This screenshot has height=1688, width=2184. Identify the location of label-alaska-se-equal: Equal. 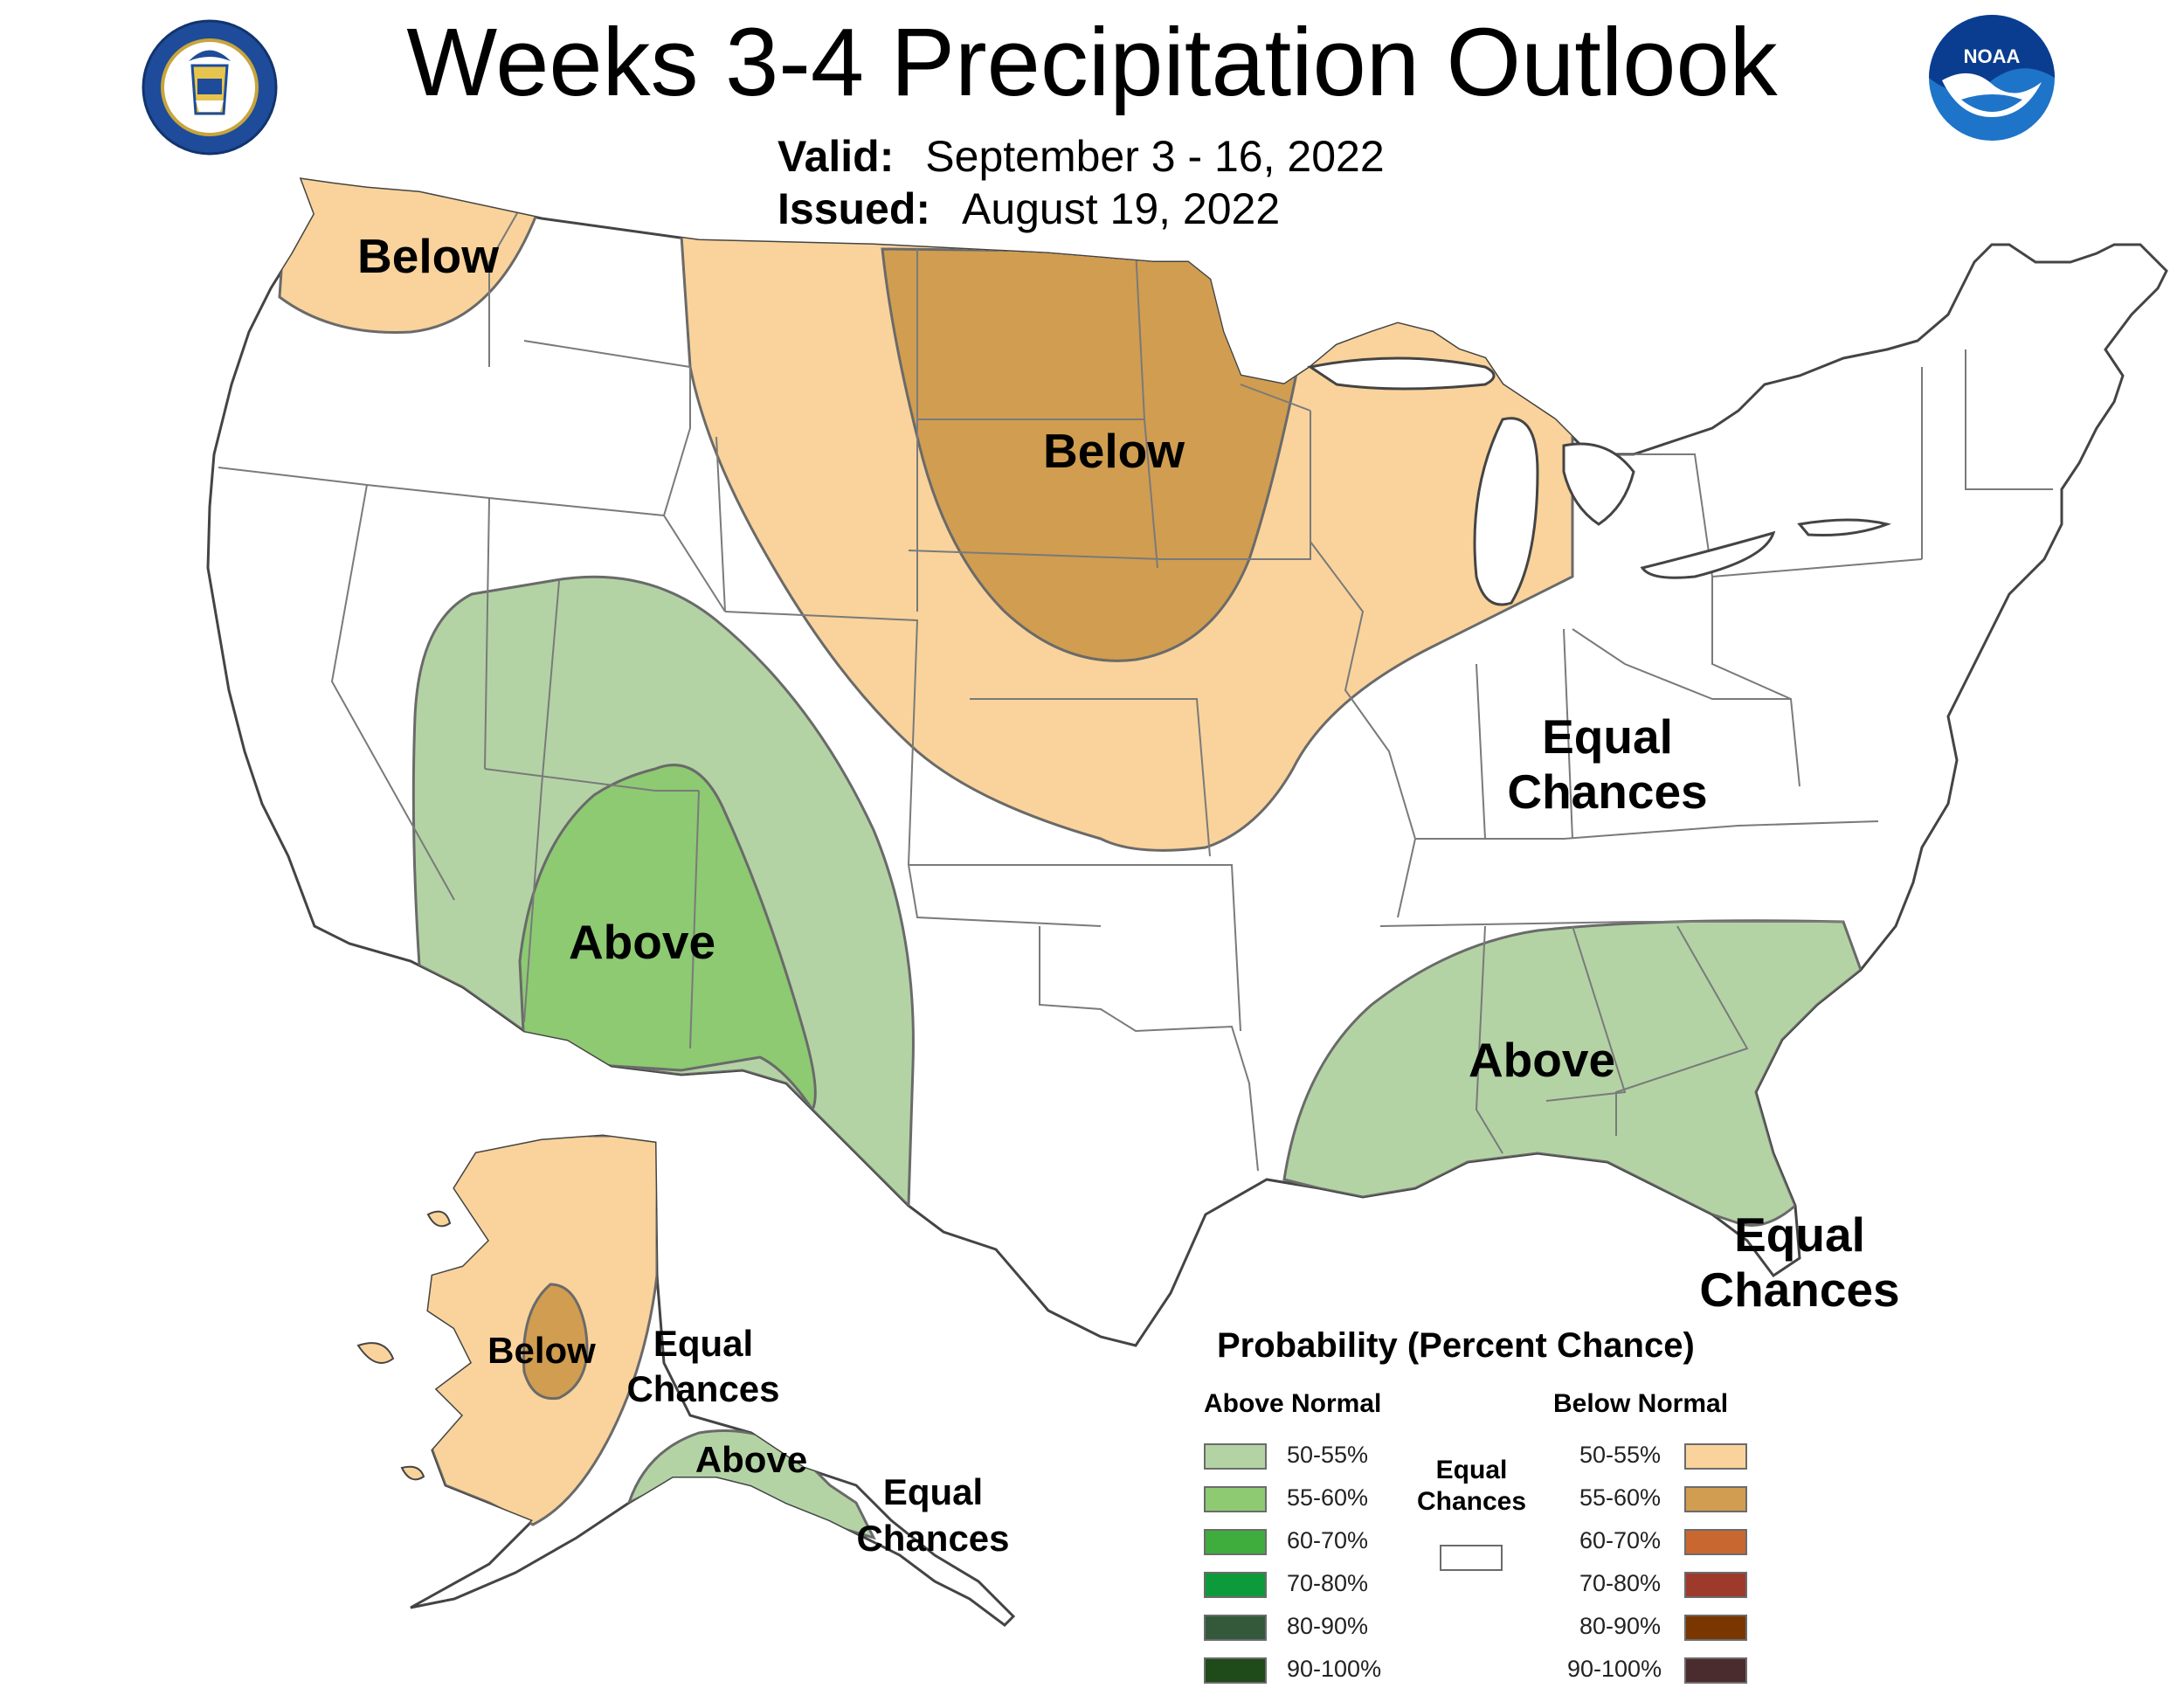
(933, 1491).